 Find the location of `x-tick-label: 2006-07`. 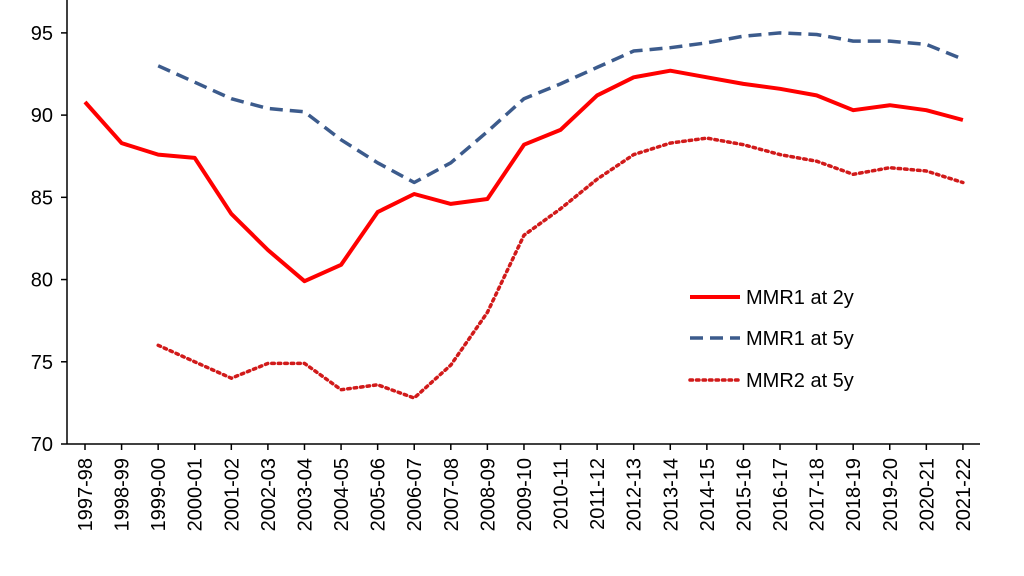

x-tick-label: 2006-07 is located at coordinates (415, 494).